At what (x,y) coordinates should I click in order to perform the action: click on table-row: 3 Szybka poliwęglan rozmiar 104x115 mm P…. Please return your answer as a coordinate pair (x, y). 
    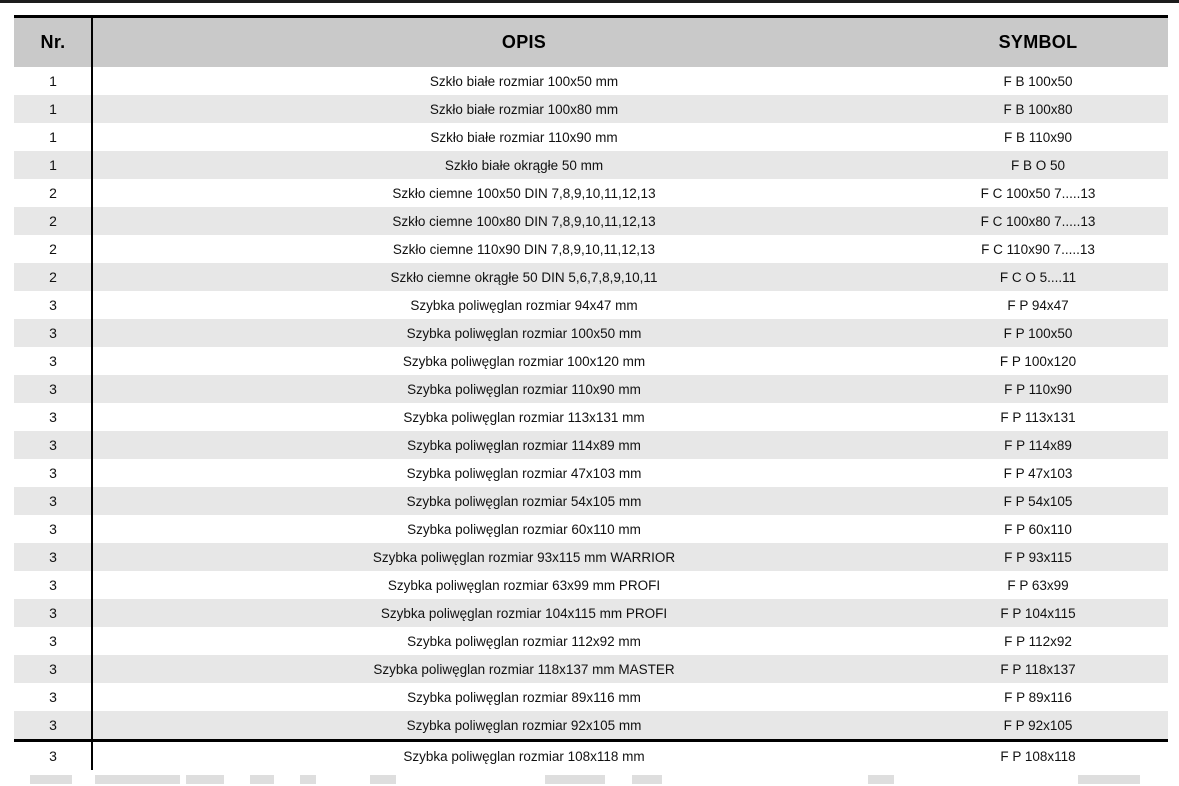
    Looking at the image, I should click on (591, 613).